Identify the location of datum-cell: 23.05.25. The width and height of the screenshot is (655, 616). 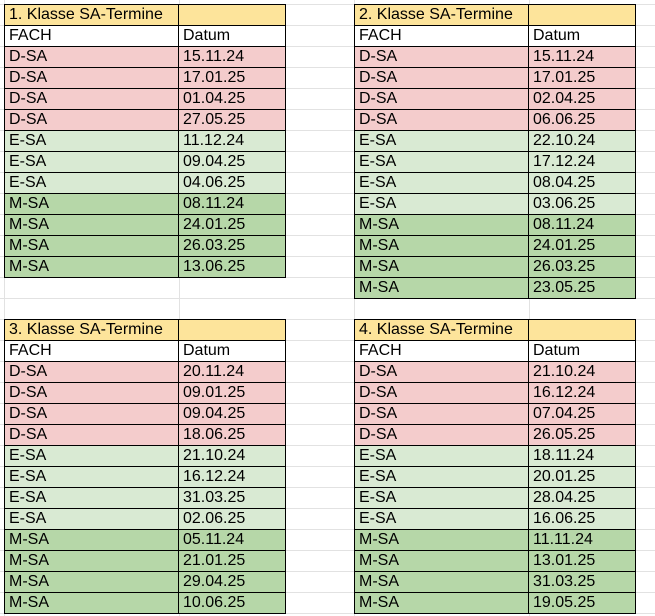
(582, 288).